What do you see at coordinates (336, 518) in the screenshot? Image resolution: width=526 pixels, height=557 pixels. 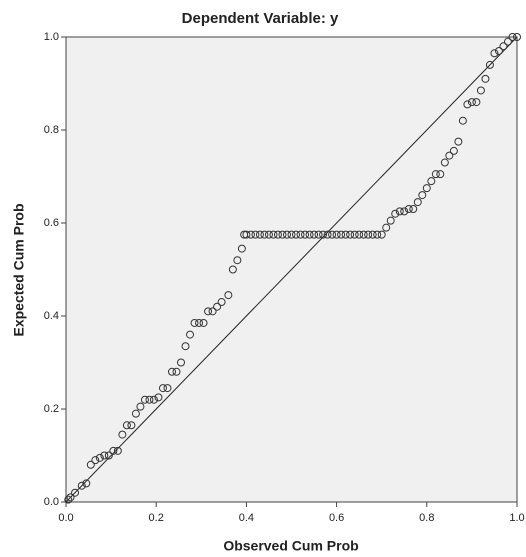 I see `x-tick-label: 0.6` at bounding box center [336, 518].